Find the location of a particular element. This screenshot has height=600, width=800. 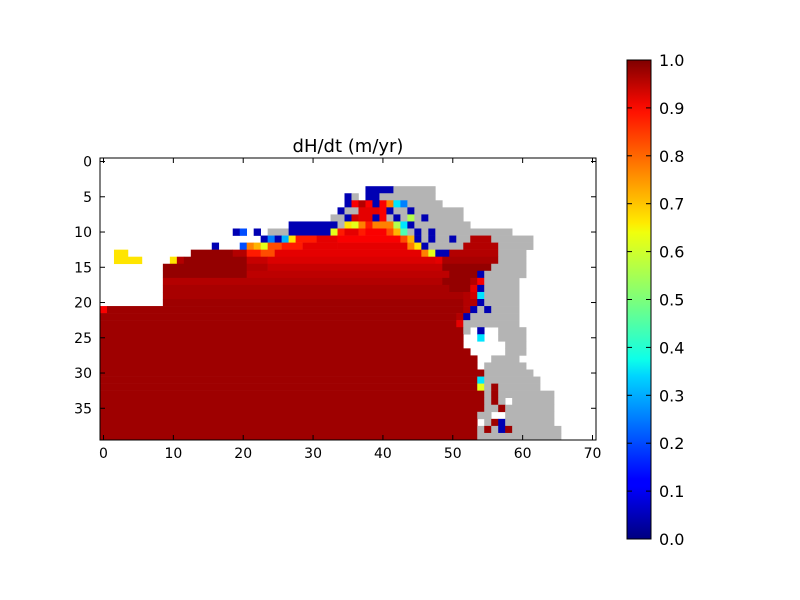

colorbar-tick-label: 0.0 is located at coordinates (671, 539).